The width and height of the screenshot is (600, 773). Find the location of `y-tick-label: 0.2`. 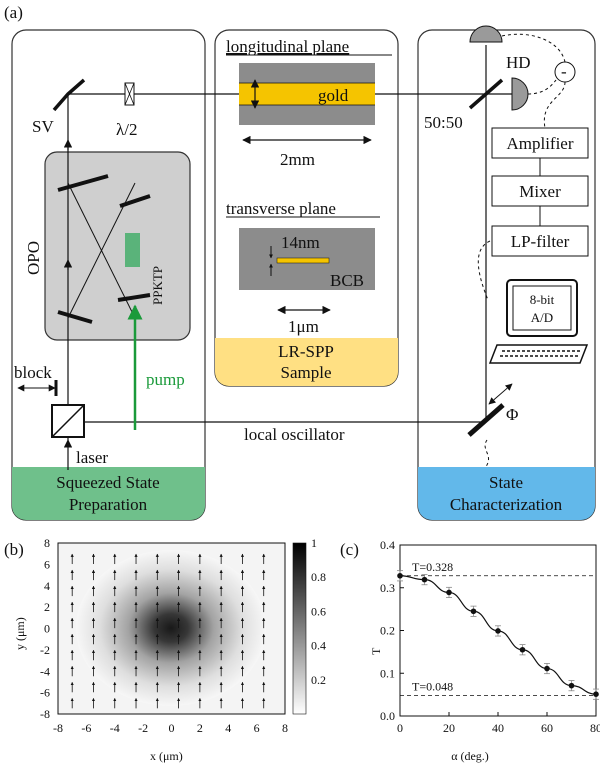

y-tick-label: 0.2 is located at coordinates (387, 631).